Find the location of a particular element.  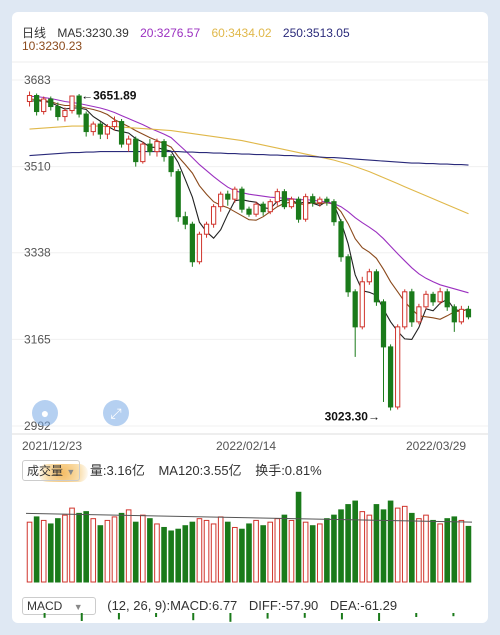

ma-line-ma250 is located at coordinates (249, 158).